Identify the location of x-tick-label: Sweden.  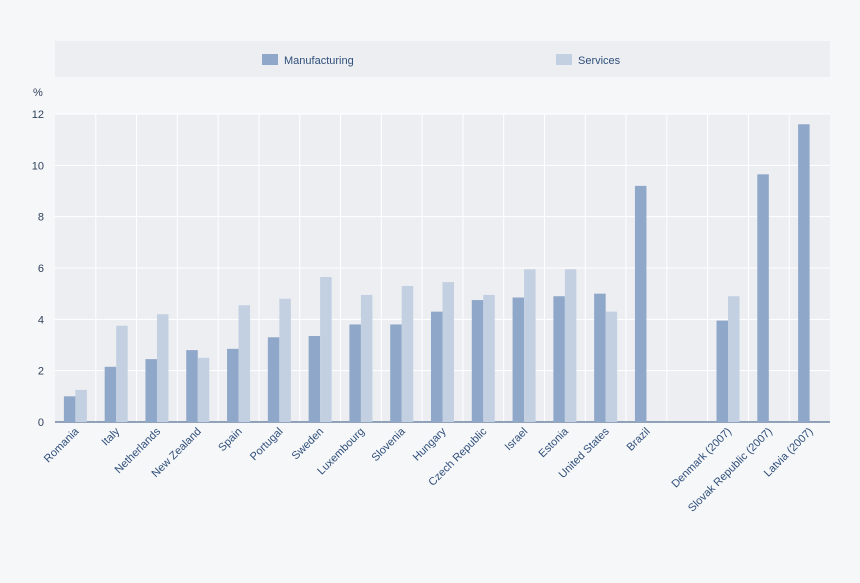
(308, 444).